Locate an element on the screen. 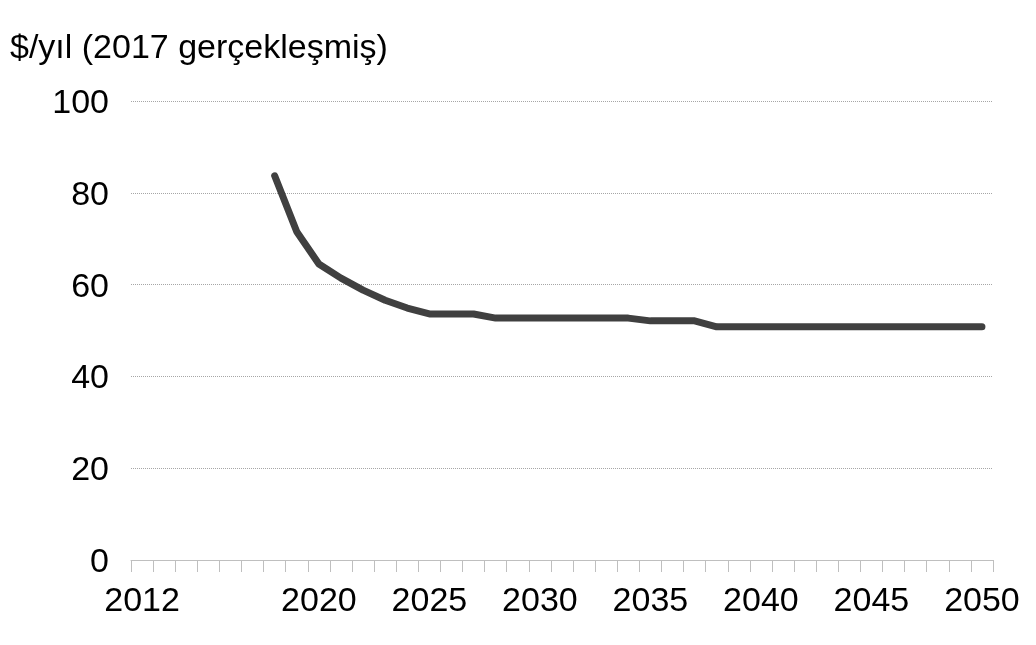 Image resolution: width=1036 pixels, height=645 pixels. x-tick-label: 2025 is located at coordinates (429, 599).